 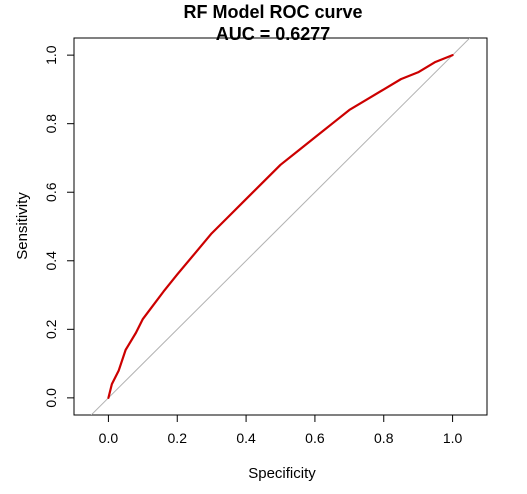 I want to click on x-tick-label: 0.4, so click(x=246, y=438).